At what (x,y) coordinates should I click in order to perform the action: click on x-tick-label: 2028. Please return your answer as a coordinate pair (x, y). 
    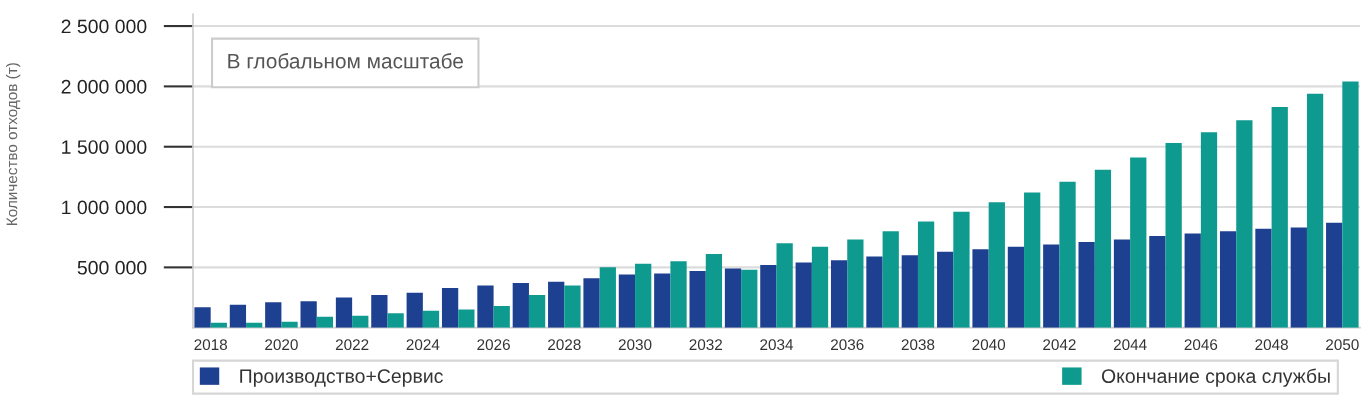
    Looking at the image, I should click on (564, 345).